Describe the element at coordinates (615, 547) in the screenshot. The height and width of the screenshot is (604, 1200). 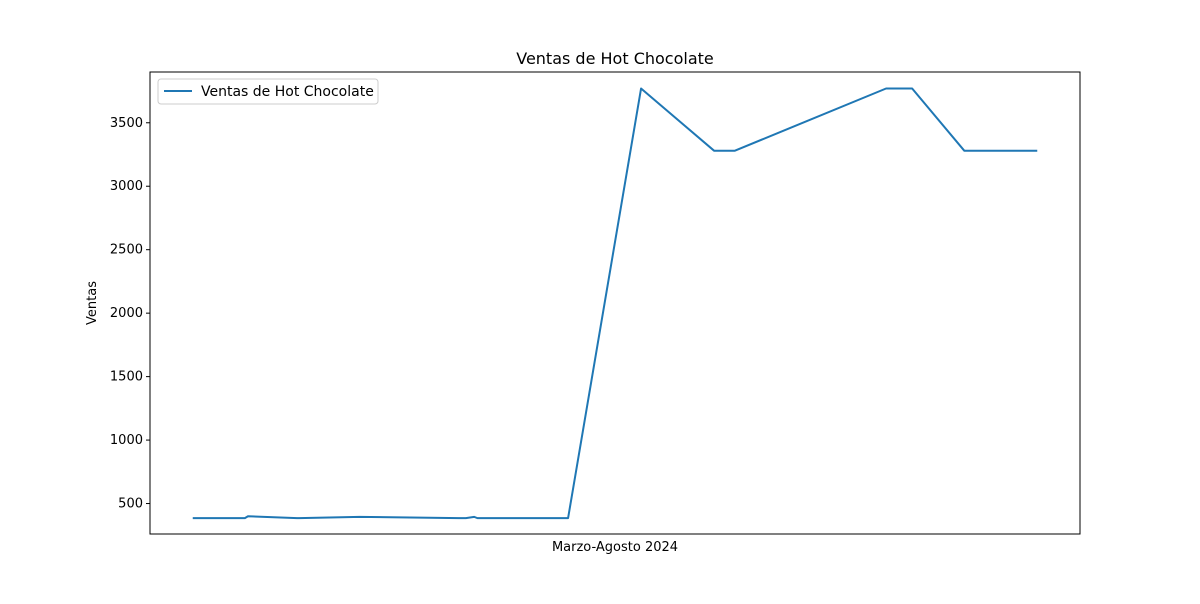
I see `x-axis-label: Marzo-Agosto 2024` at that location.